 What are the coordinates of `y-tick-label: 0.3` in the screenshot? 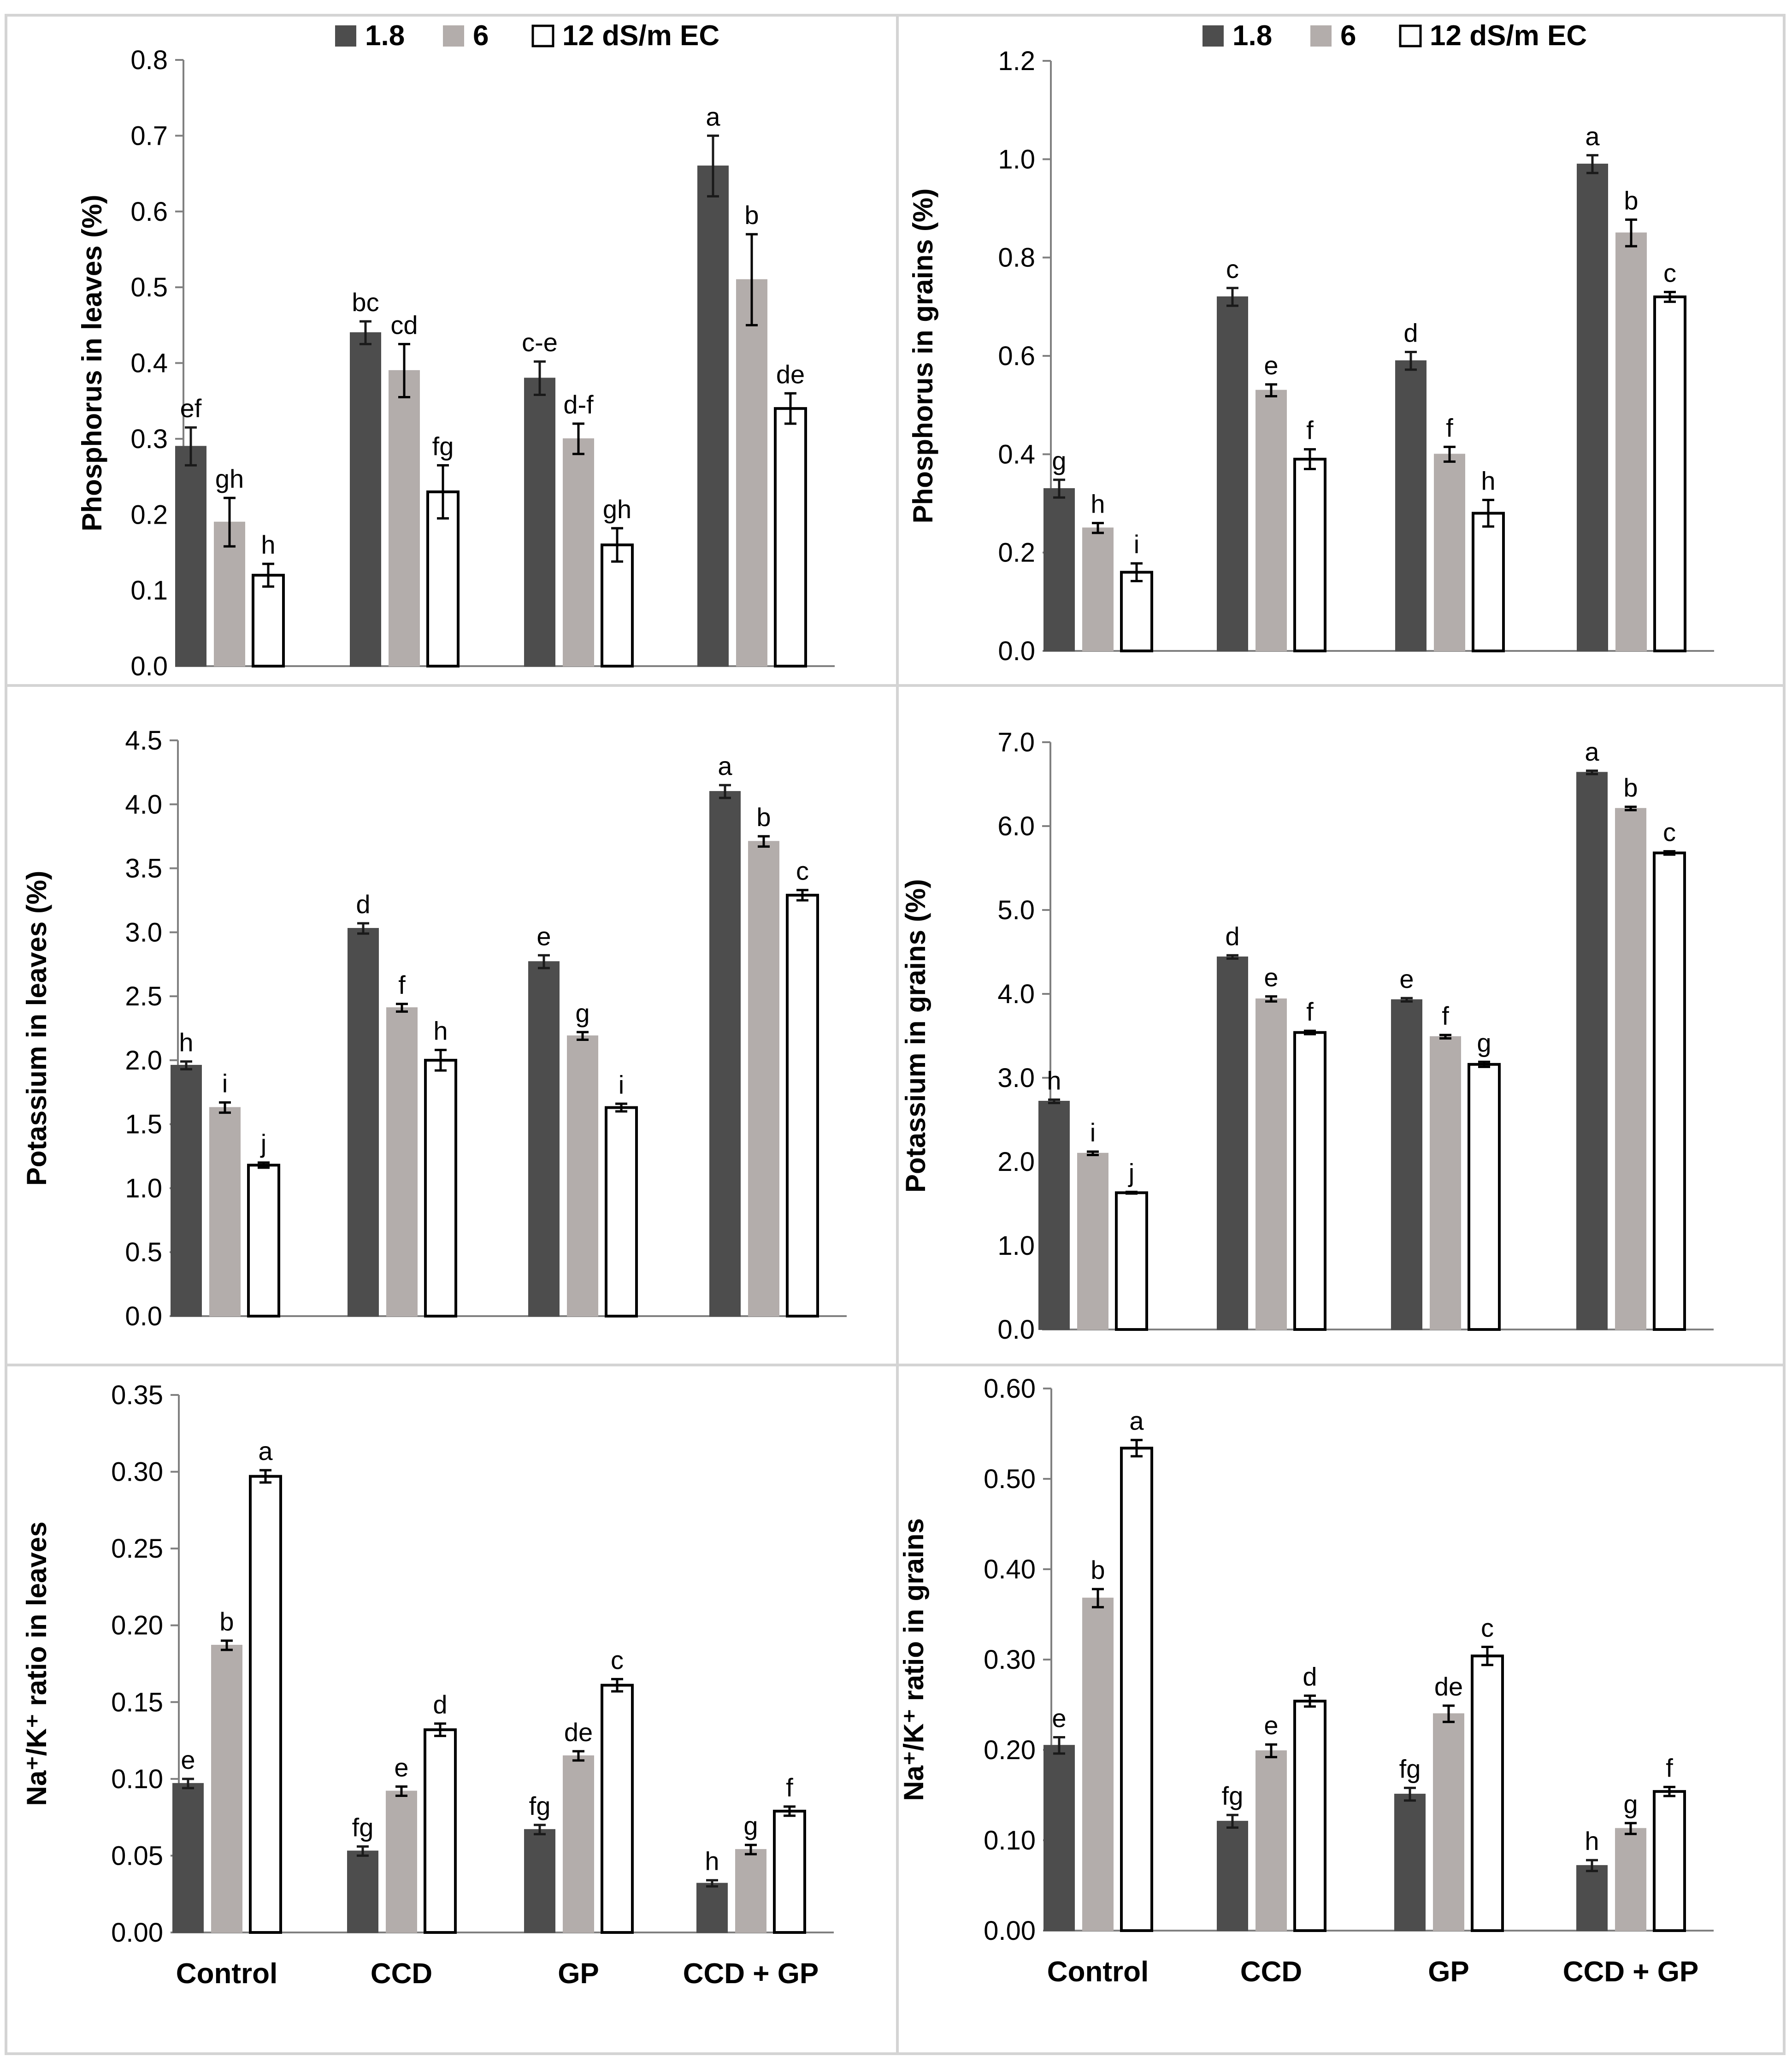 It's located at (149, 439).